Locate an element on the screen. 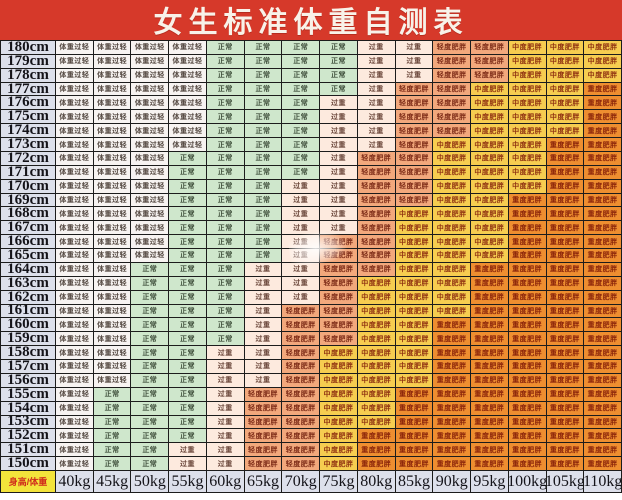 The height and width of the screenshot is (500, 622). height-label: 175cm is located at coordinates (28, 117).